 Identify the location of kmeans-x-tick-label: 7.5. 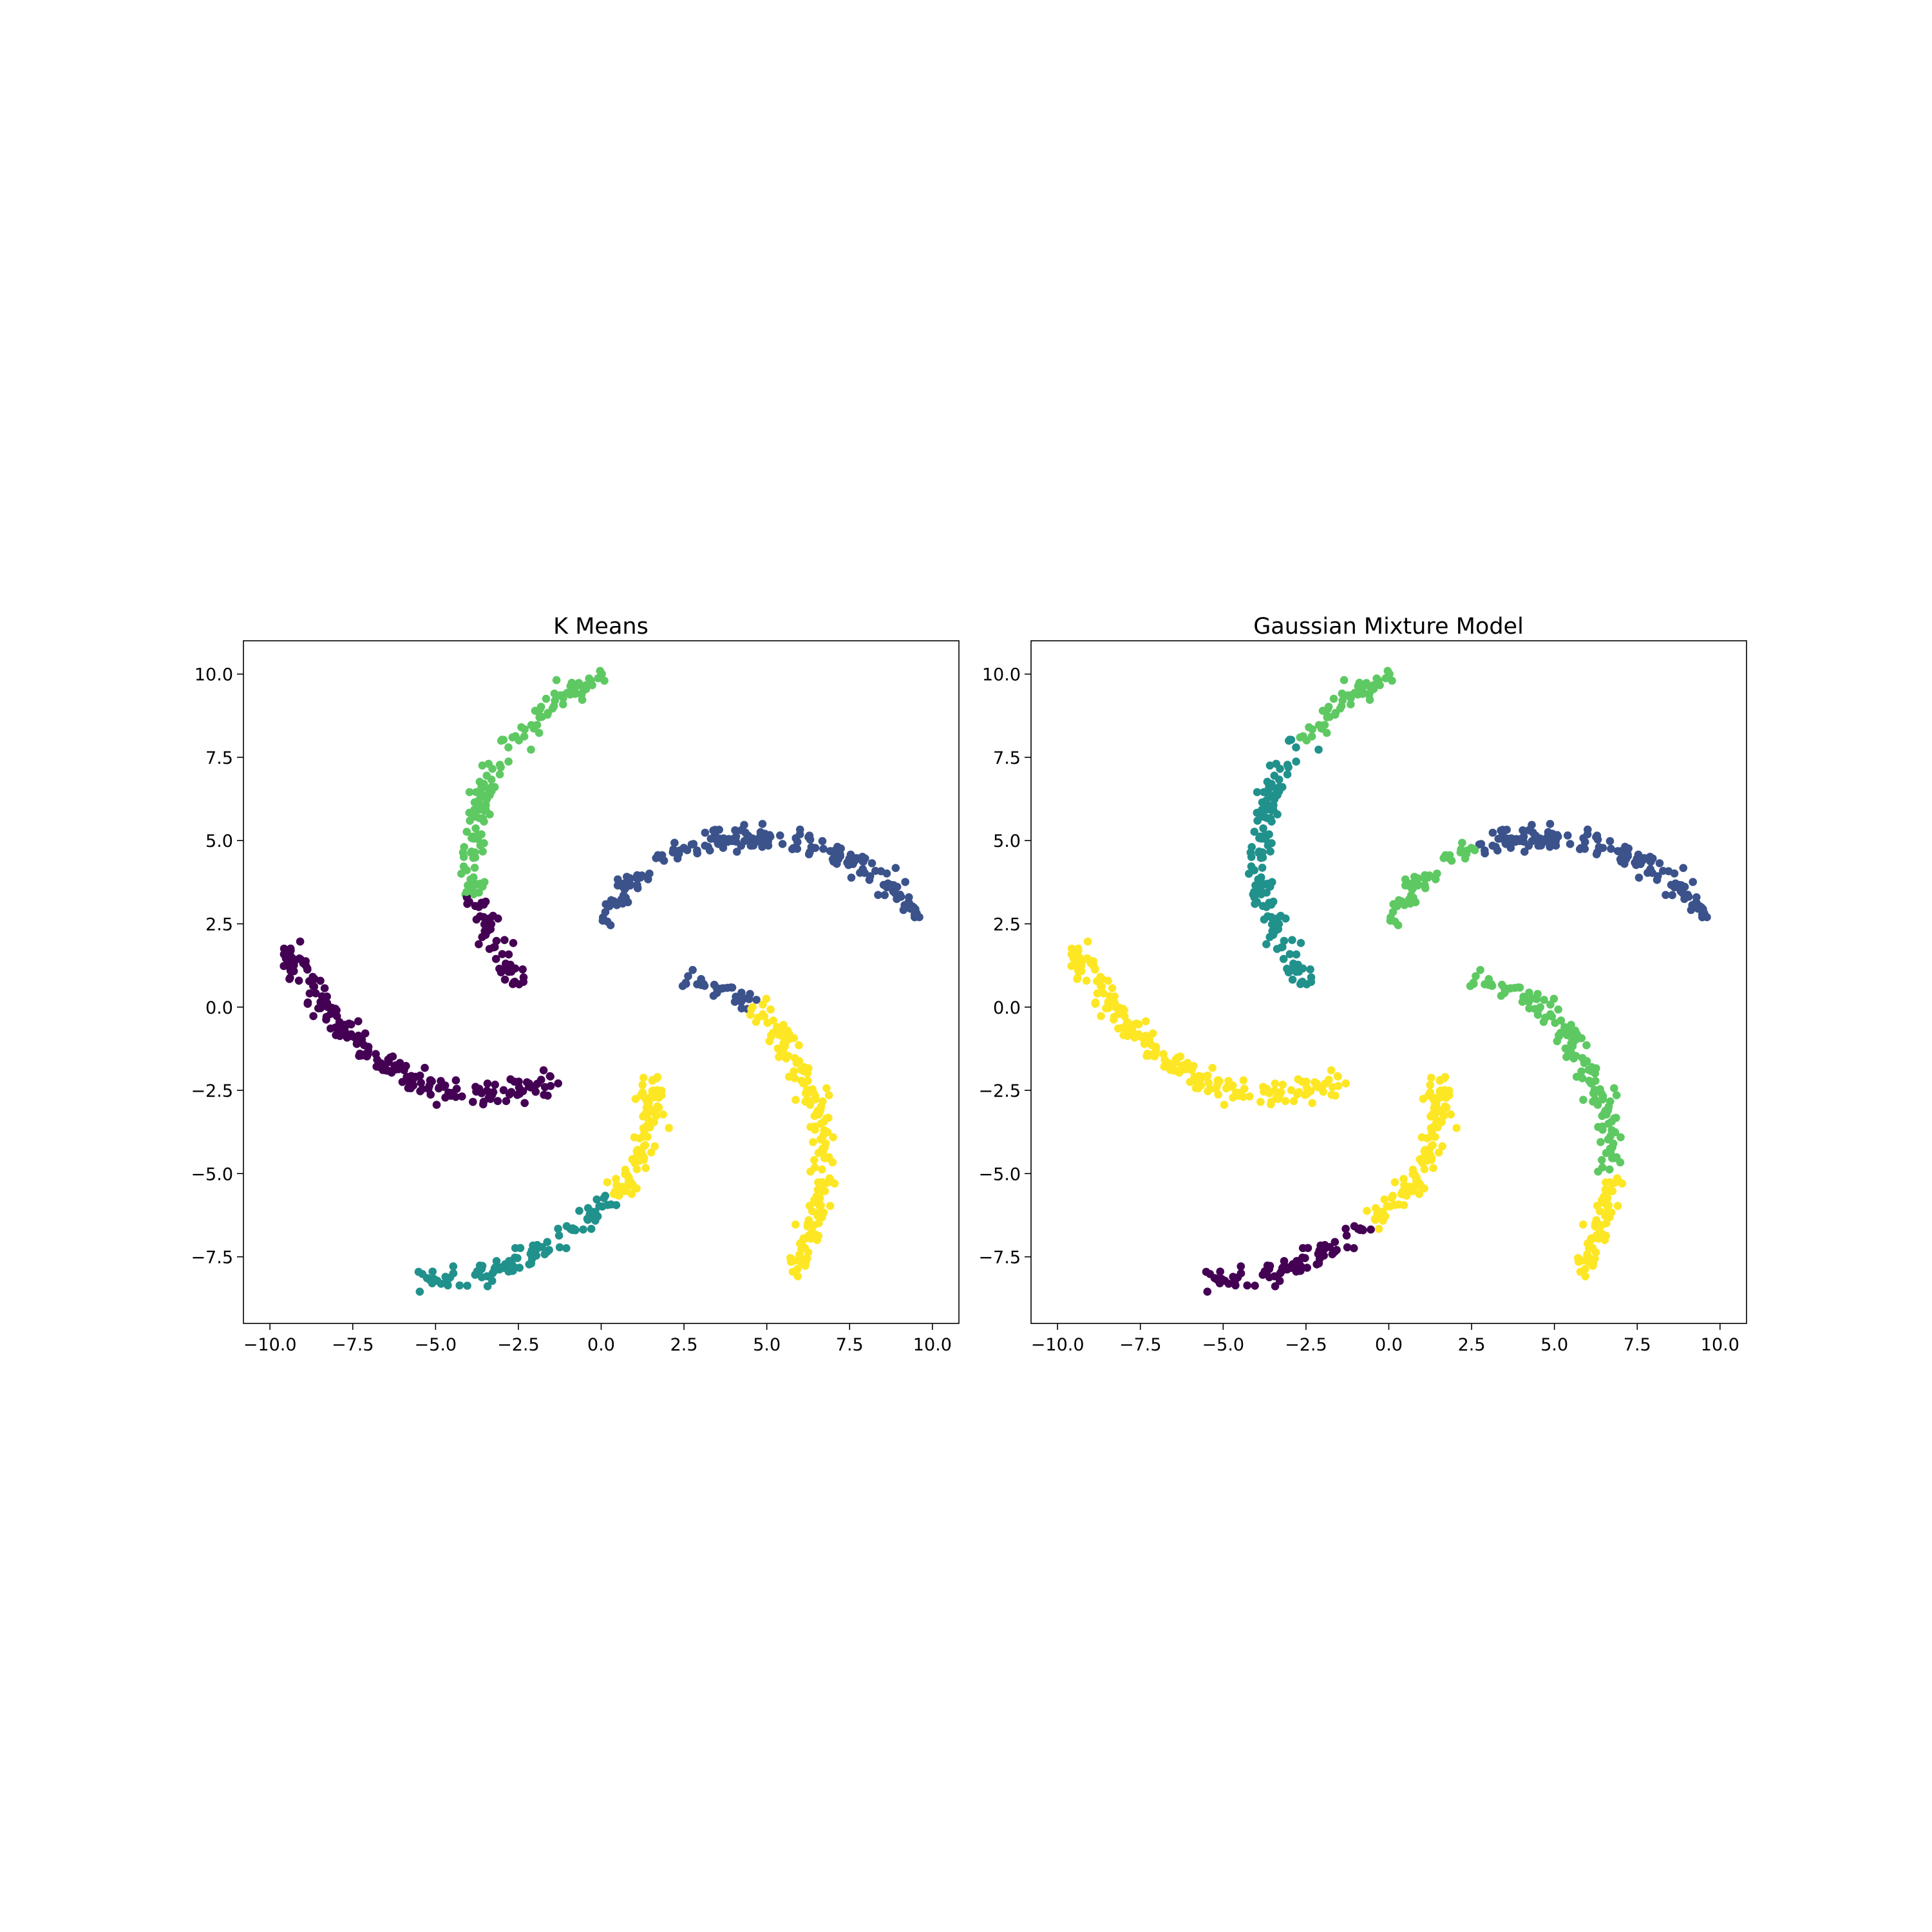
(850, 1345).